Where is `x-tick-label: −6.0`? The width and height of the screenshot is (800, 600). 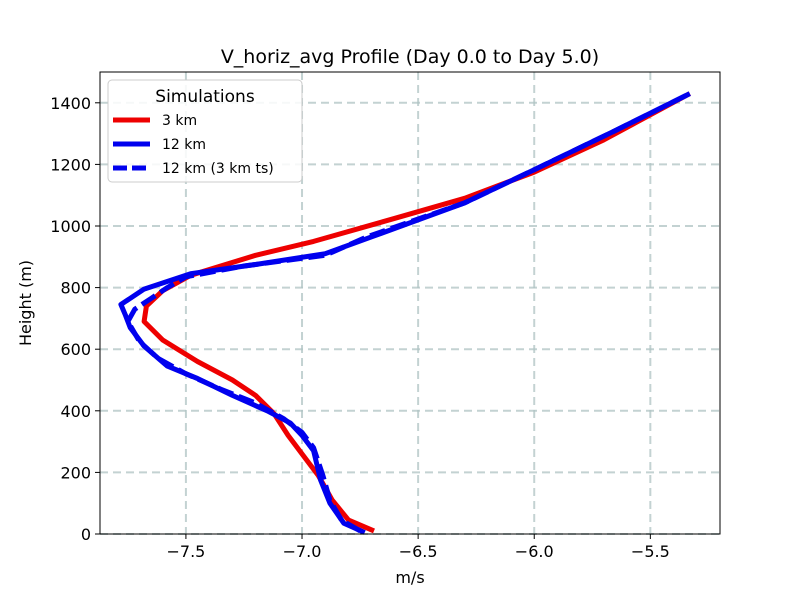
x-tick-label: −6.0 is located at coordinates (534, 551).